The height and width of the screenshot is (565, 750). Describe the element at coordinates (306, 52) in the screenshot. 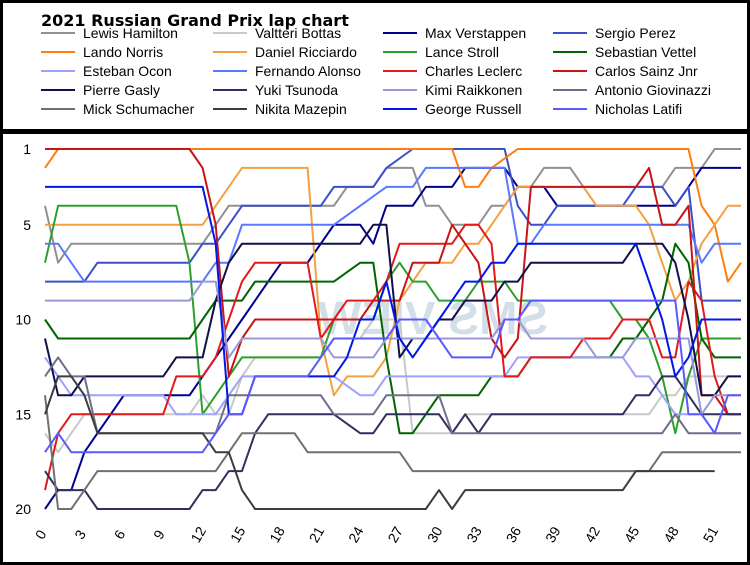

I see `legend-label: Daniel Ricciardo` at that location.